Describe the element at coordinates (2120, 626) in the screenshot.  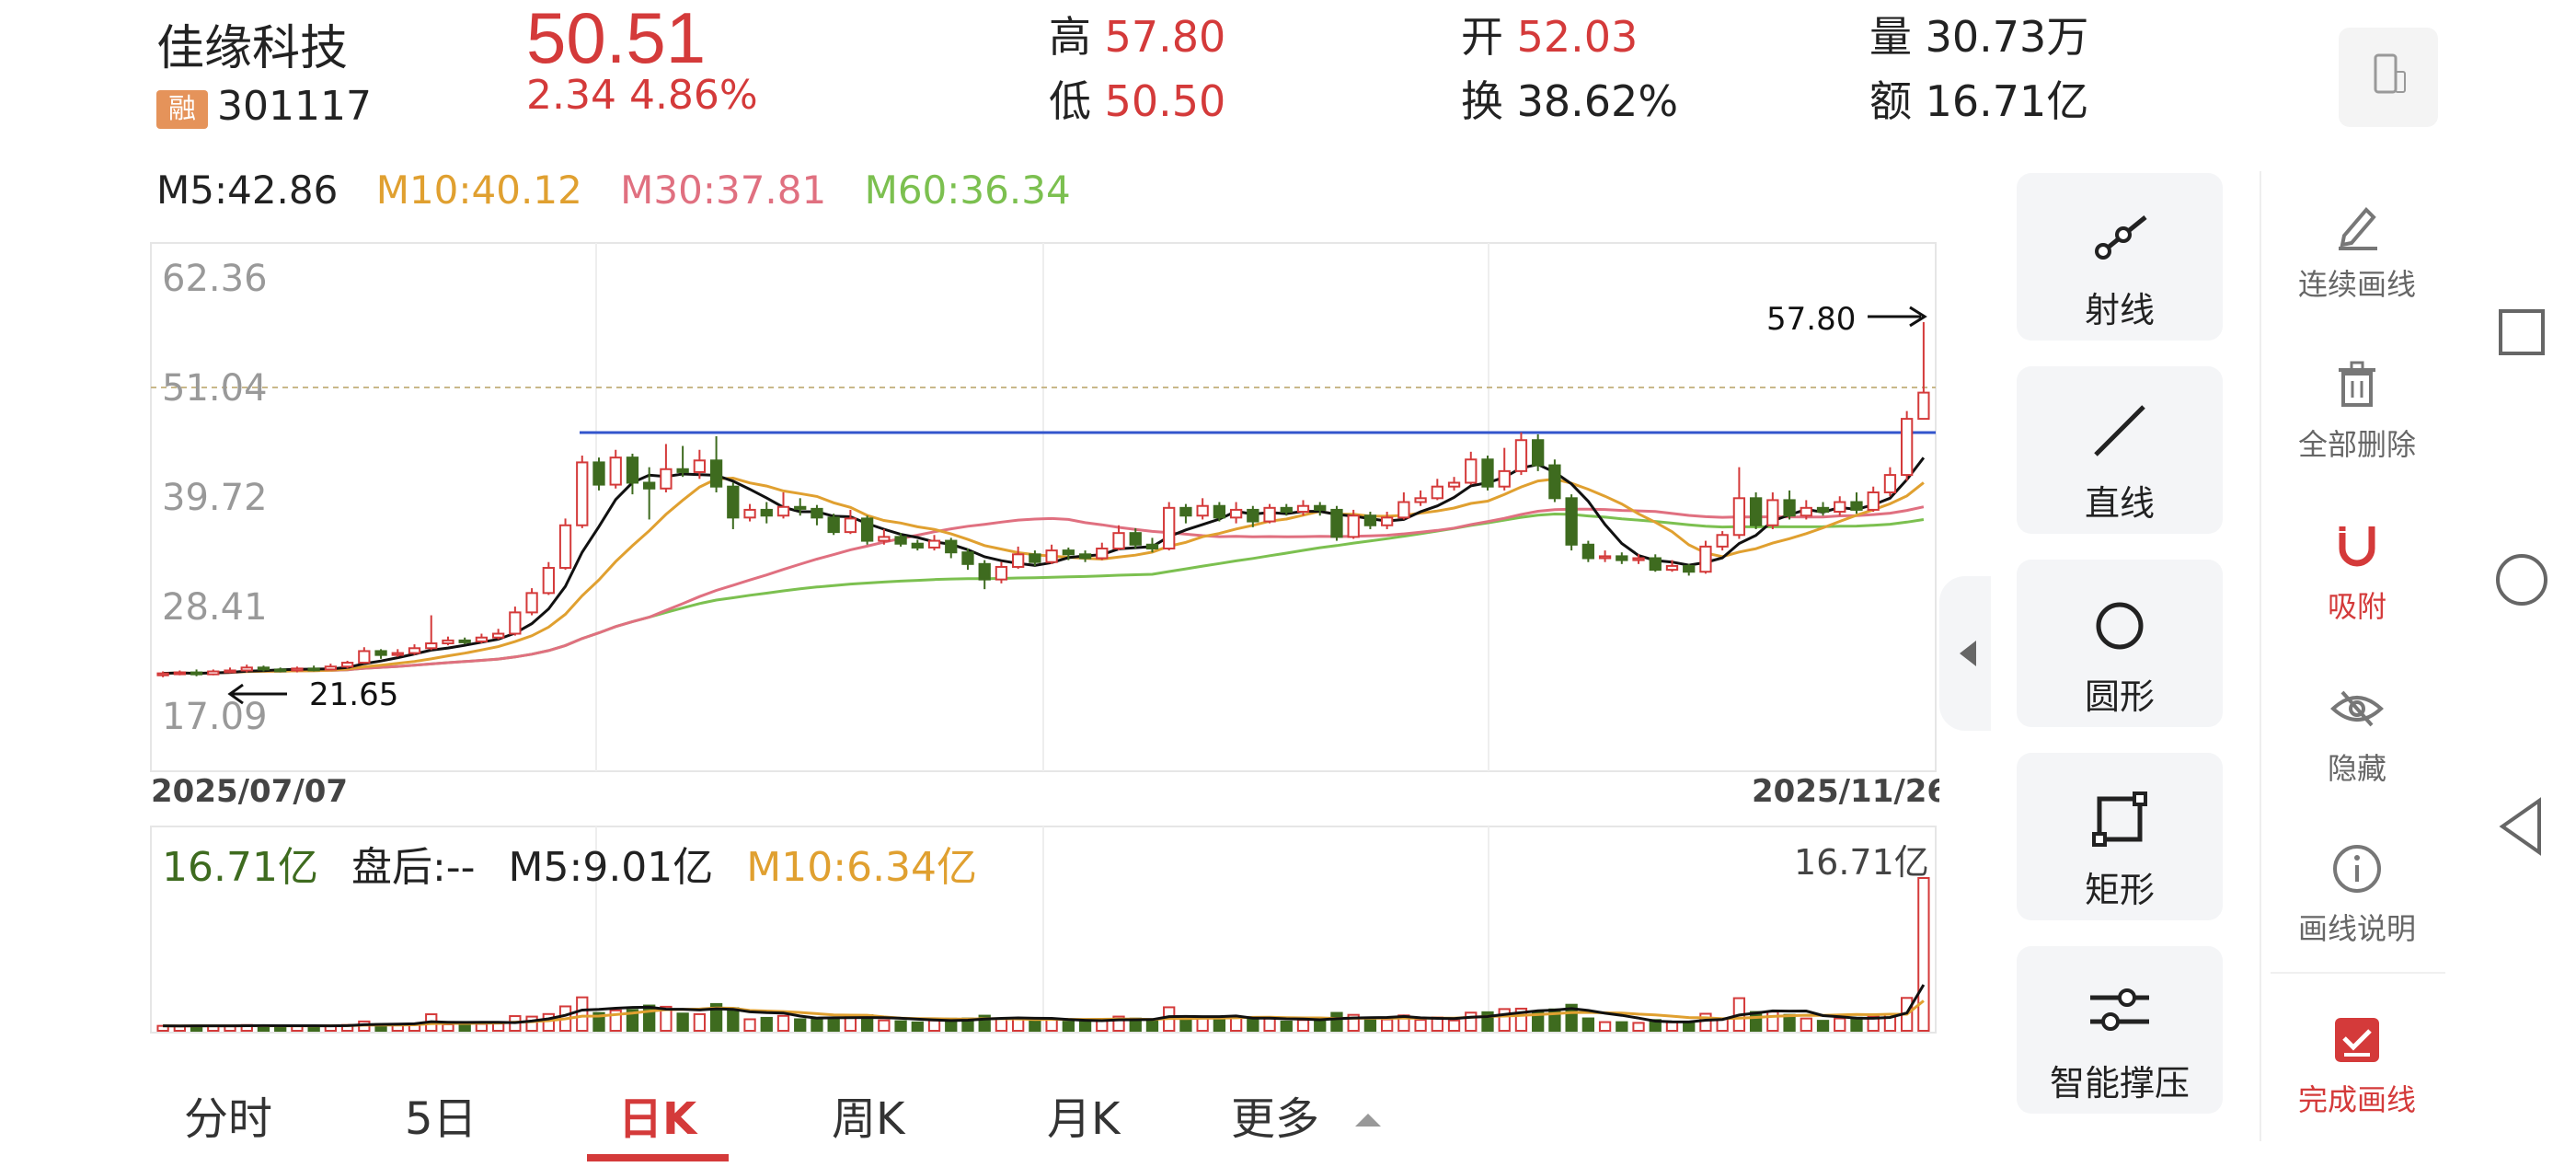
I see `circle-icon` at that location.